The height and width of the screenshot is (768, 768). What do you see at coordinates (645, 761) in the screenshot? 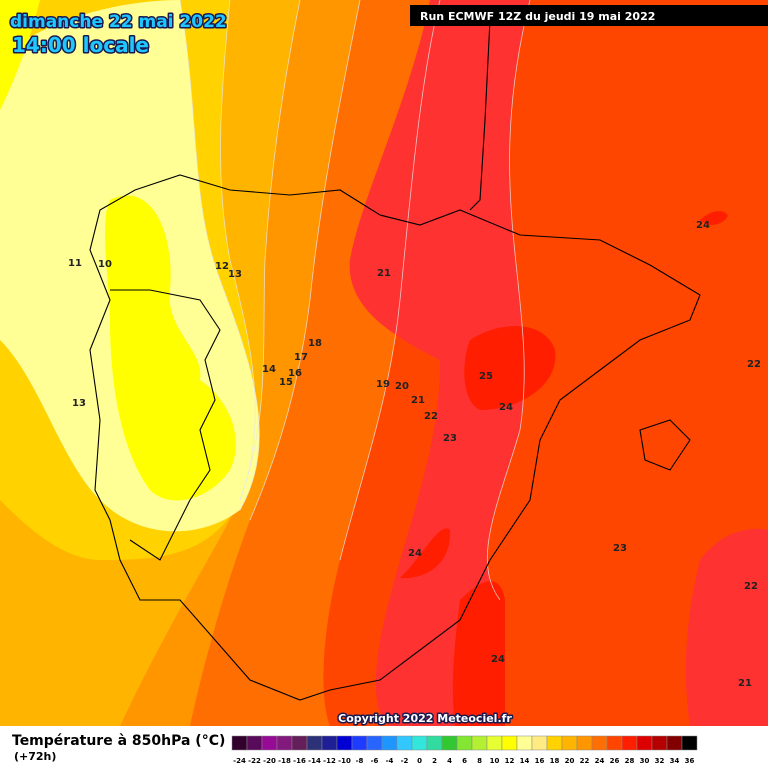
I see `color-tick-label: 30` at bounding box center [645, 761].